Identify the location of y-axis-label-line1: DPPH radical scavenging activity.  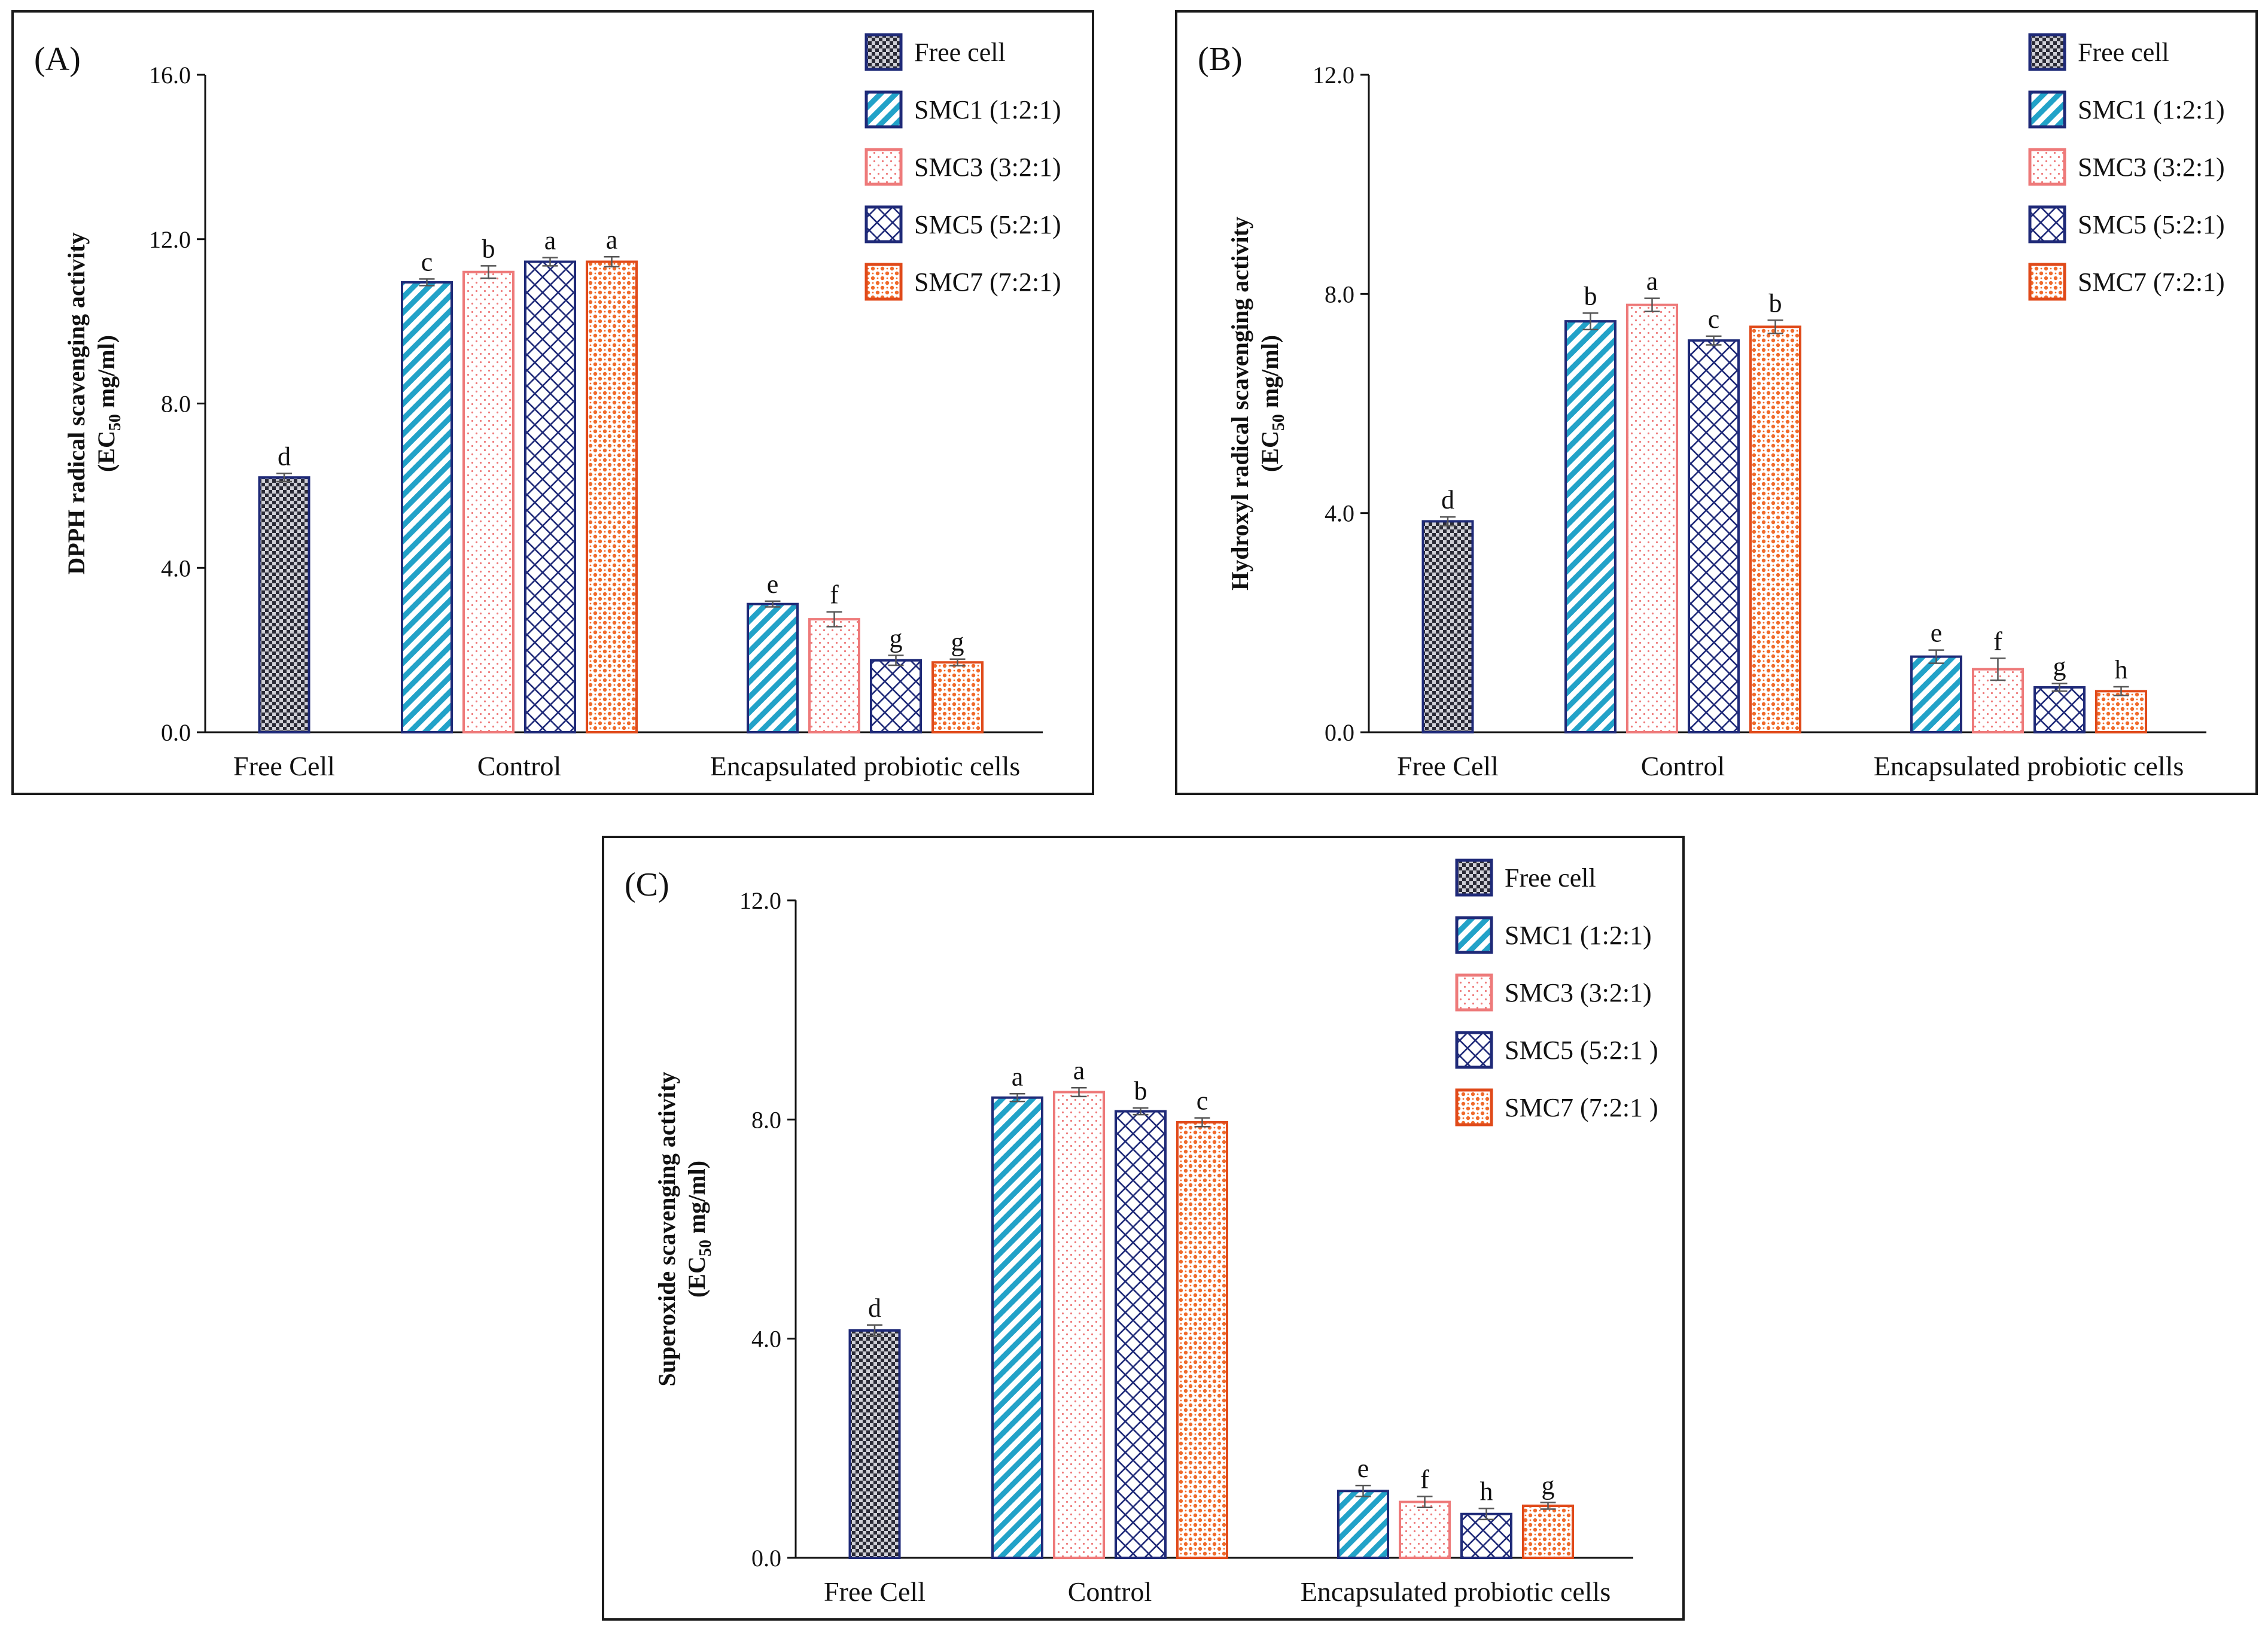
(76, 403).